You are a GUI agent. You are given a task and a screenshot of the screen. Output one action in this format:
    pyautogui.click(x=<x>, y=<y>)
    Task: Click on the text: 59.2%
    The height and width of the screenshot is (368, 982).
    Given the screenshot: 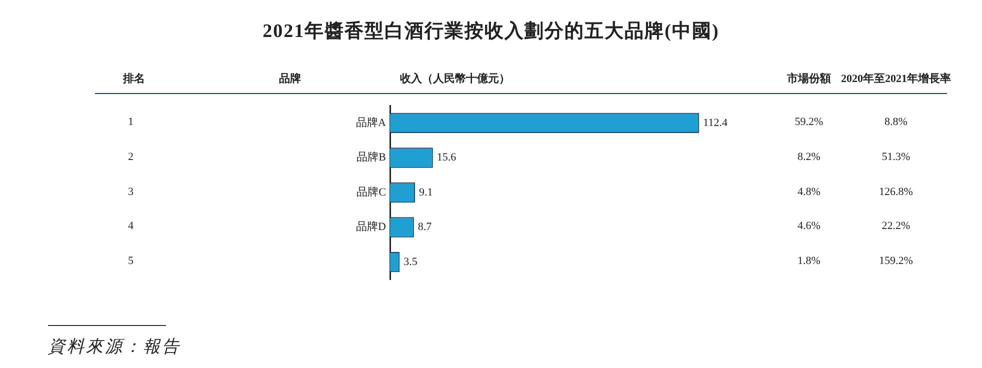 What is the action you would take?
    pyautogui.click(x=809, y=122)
    